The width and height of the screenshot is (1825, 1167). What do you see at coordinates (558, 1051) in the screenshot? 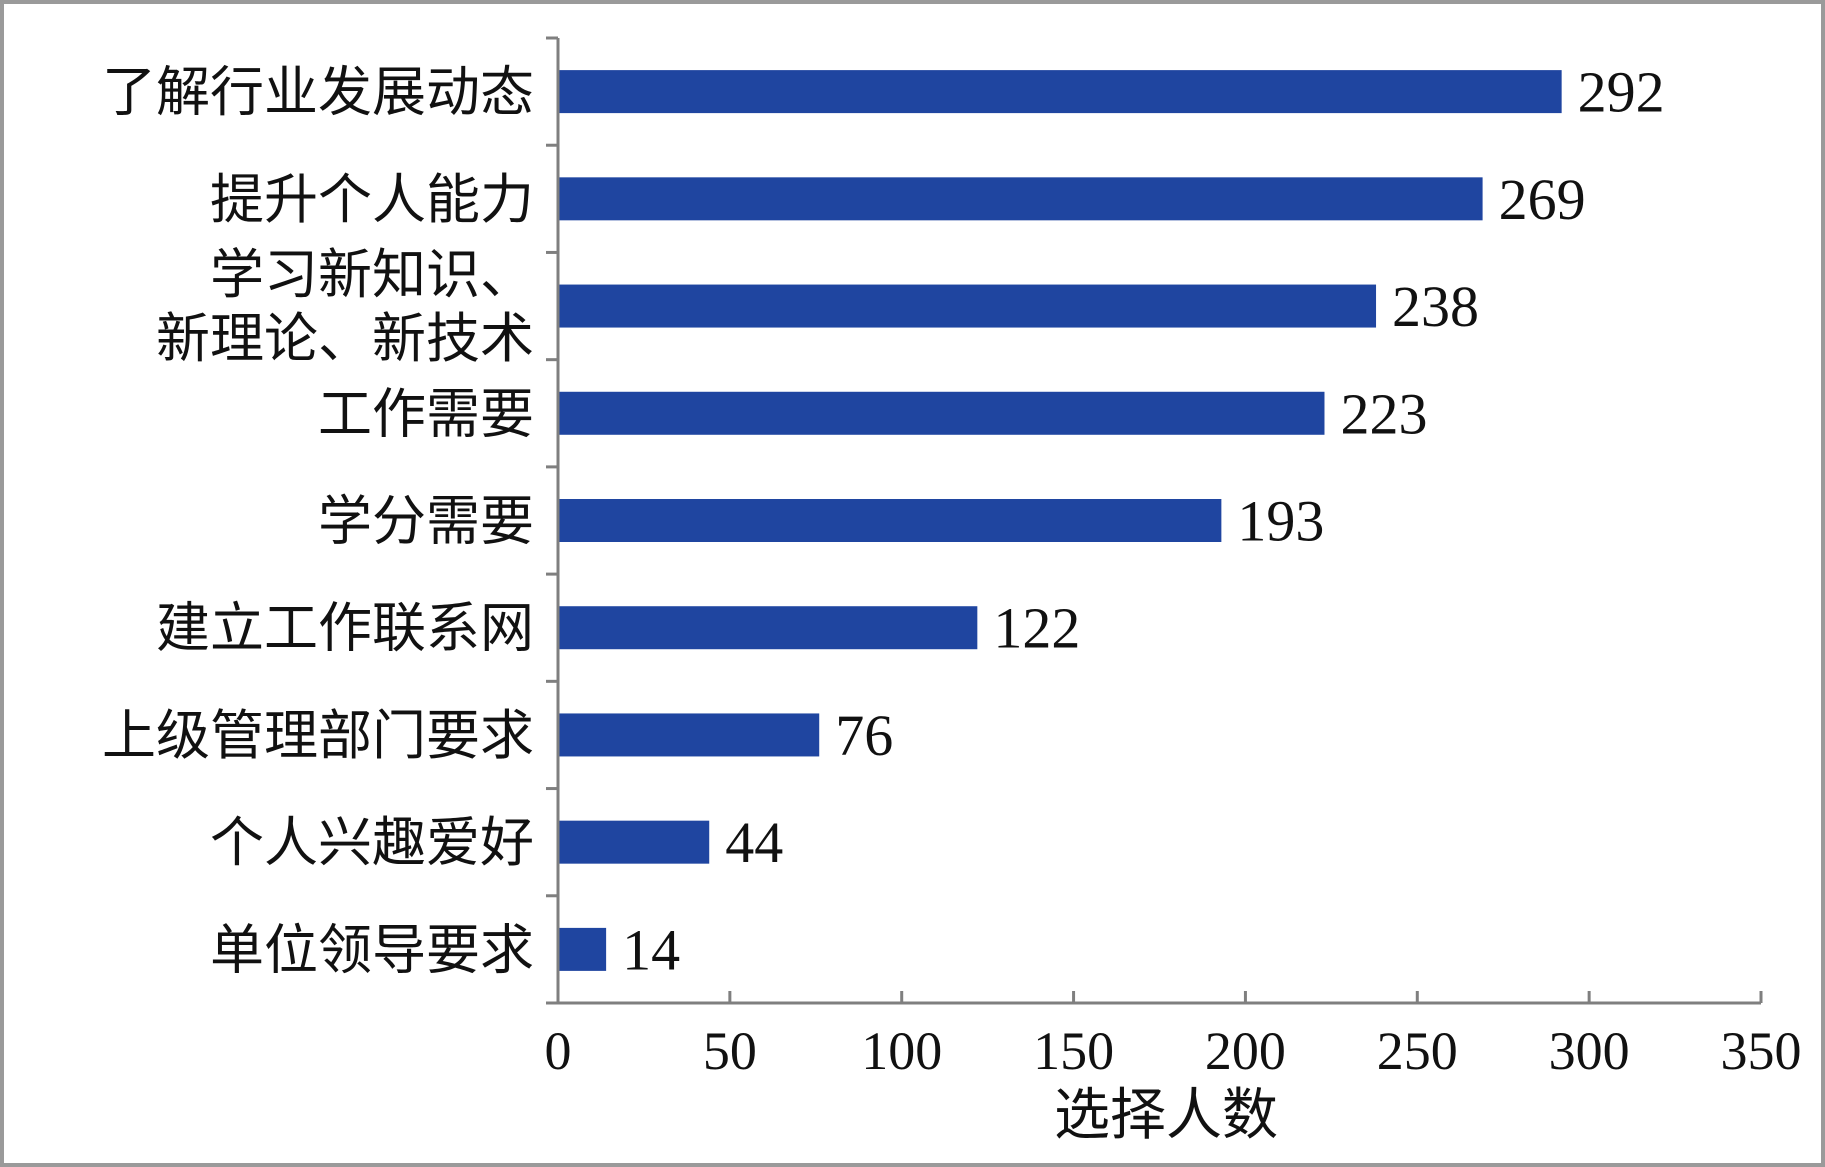
I see `x-tick-label: 0` at bounding box center [558, 1051].